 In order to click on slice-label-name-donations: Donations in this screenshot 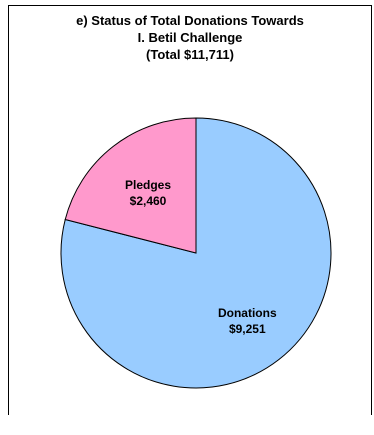, I will do `click(247, 313)`.